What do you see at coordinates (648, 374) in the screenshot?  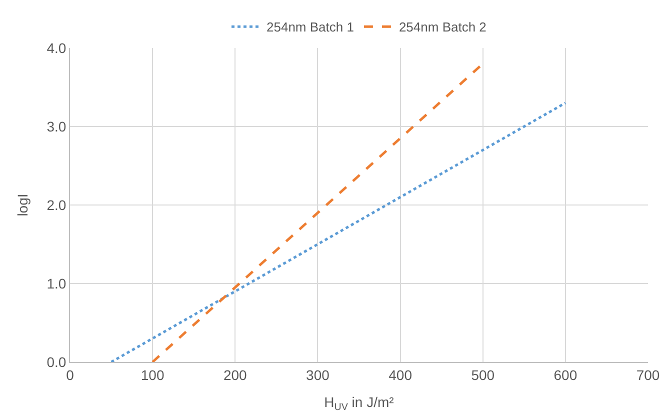 I see `x-tick-label: 700` at bounding box center [648, 374].